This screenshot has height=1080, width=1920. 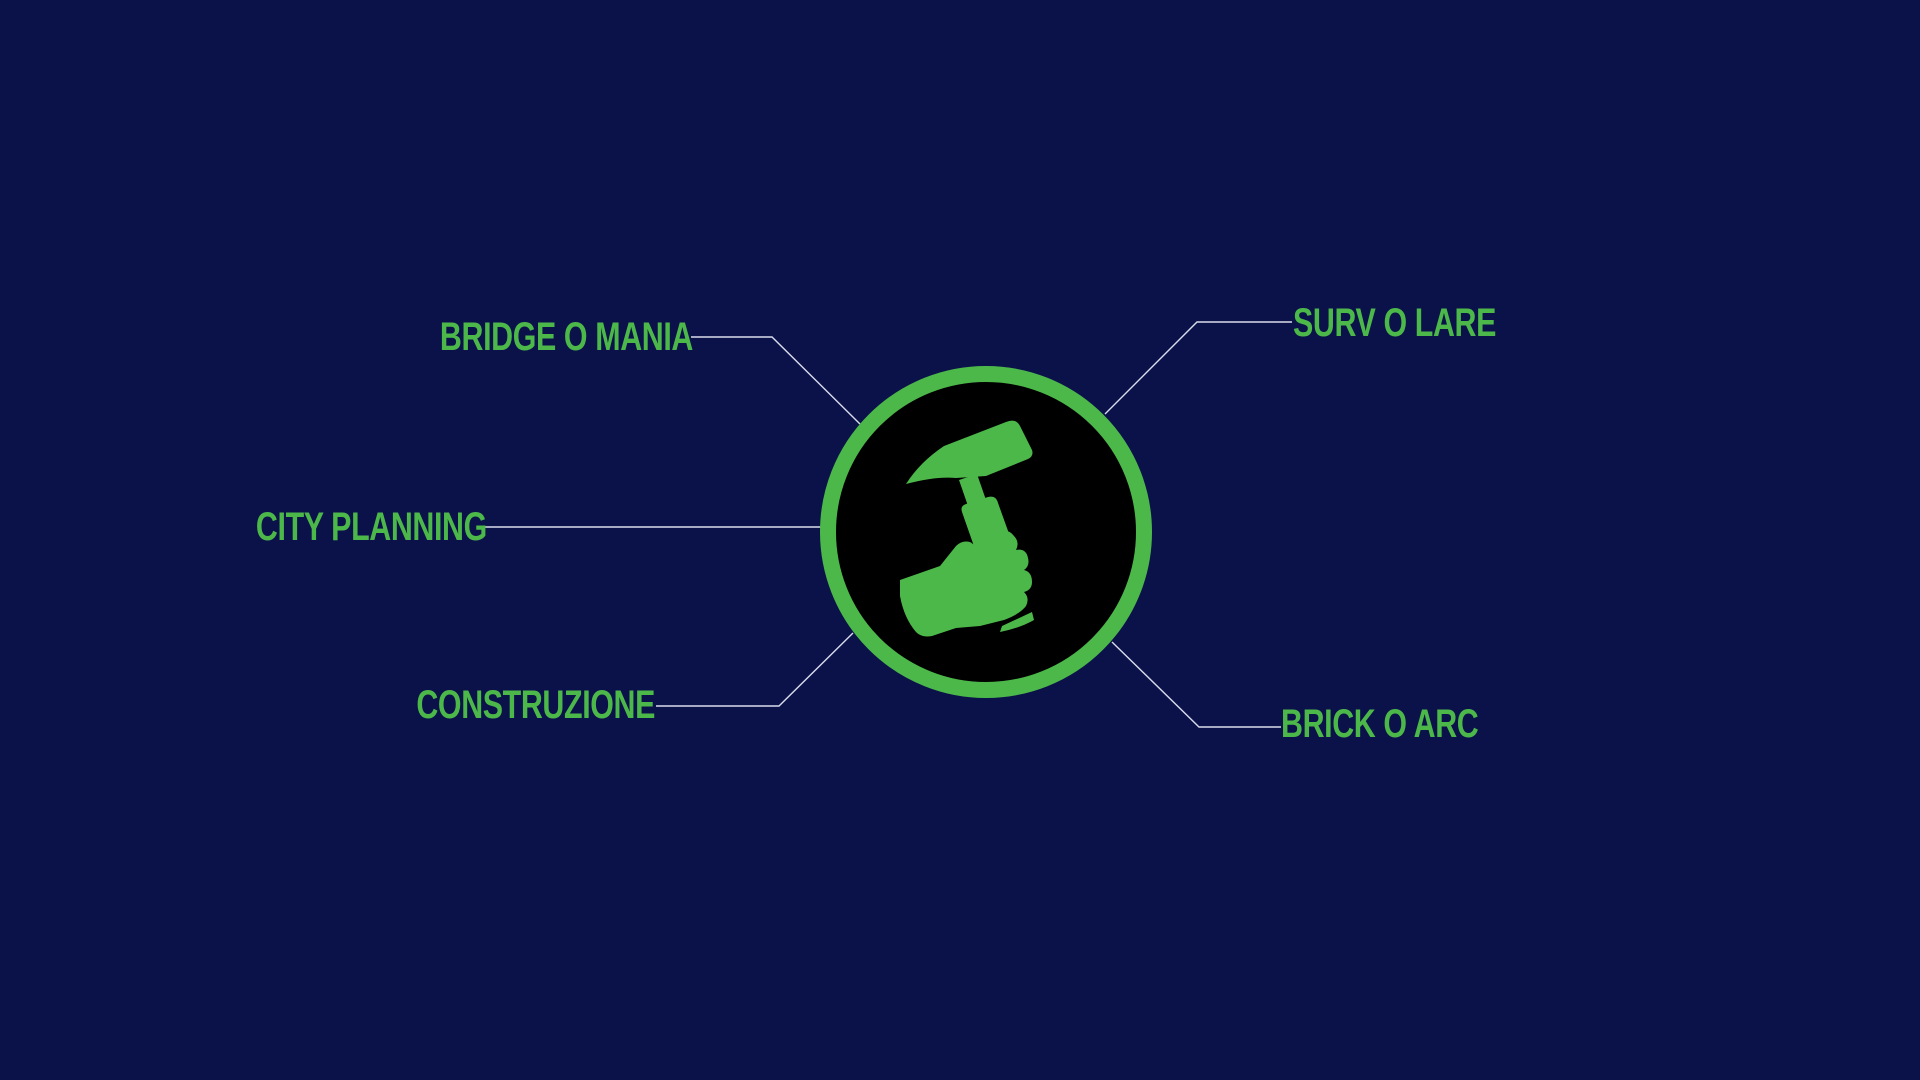 I want to click on connector-brick, so click(x=1196, y=684).